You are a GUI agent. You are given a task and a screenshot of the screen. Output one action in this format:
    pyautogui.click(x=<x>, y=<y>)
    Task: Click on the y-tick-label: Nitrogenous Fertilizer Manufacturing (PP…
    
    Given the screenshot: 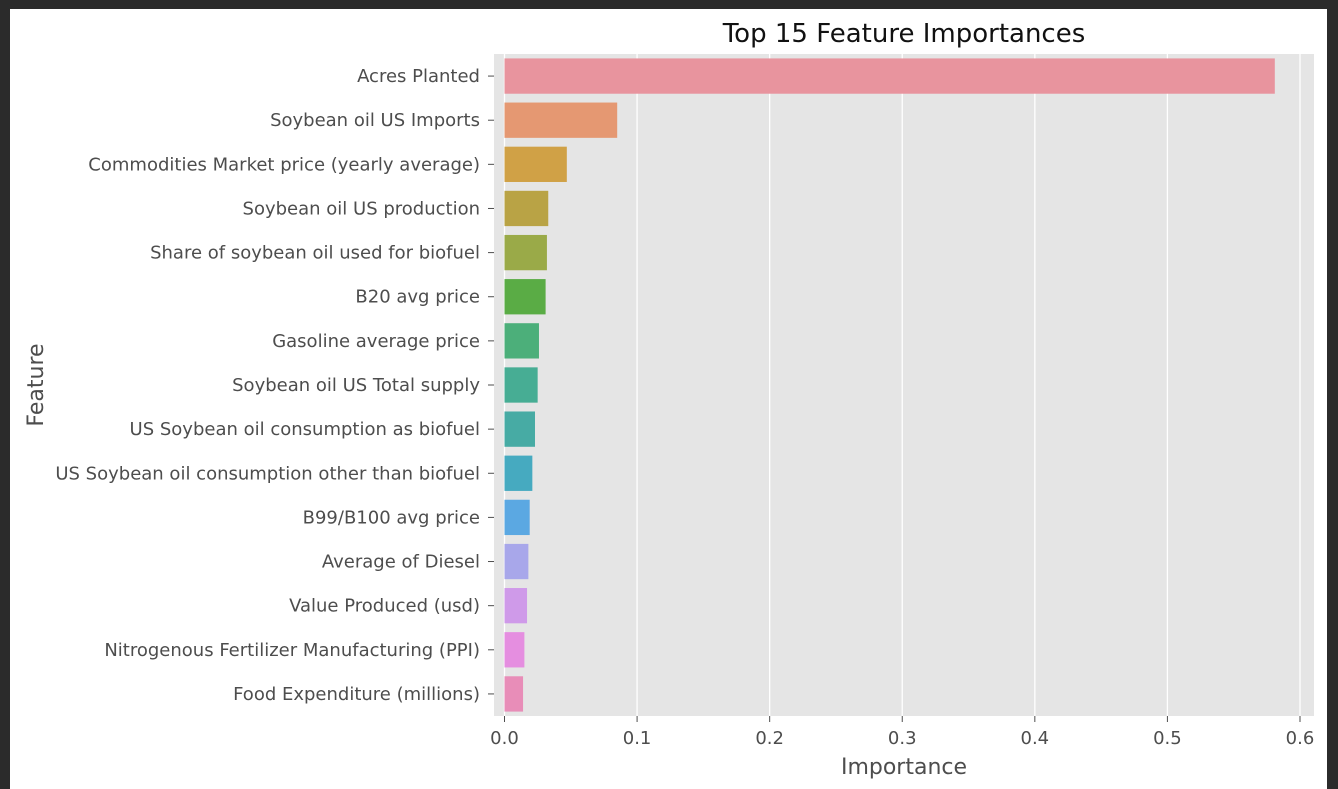 What is the action you would take?
    pyautogui.click(x=292, y=650)
    